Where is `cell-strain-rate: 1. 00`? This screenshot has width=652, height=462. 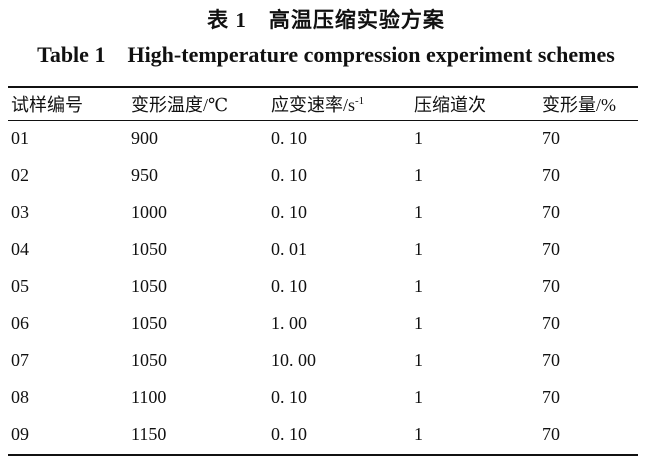
cell-strain-rate: 1. 00 is located at coordinates (289, 323).